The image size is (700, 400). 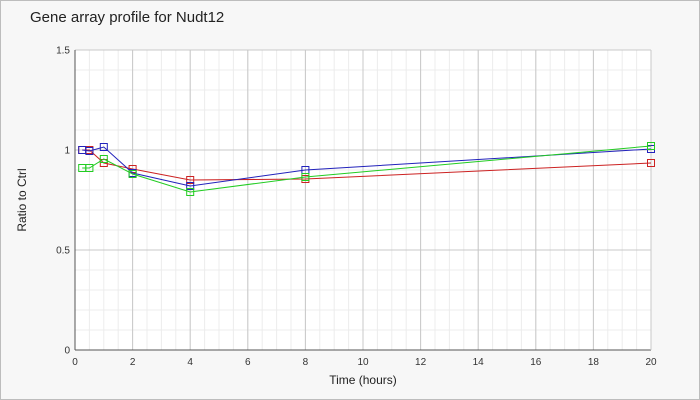 I want to click on series-layer, so click(x=366, y=169).